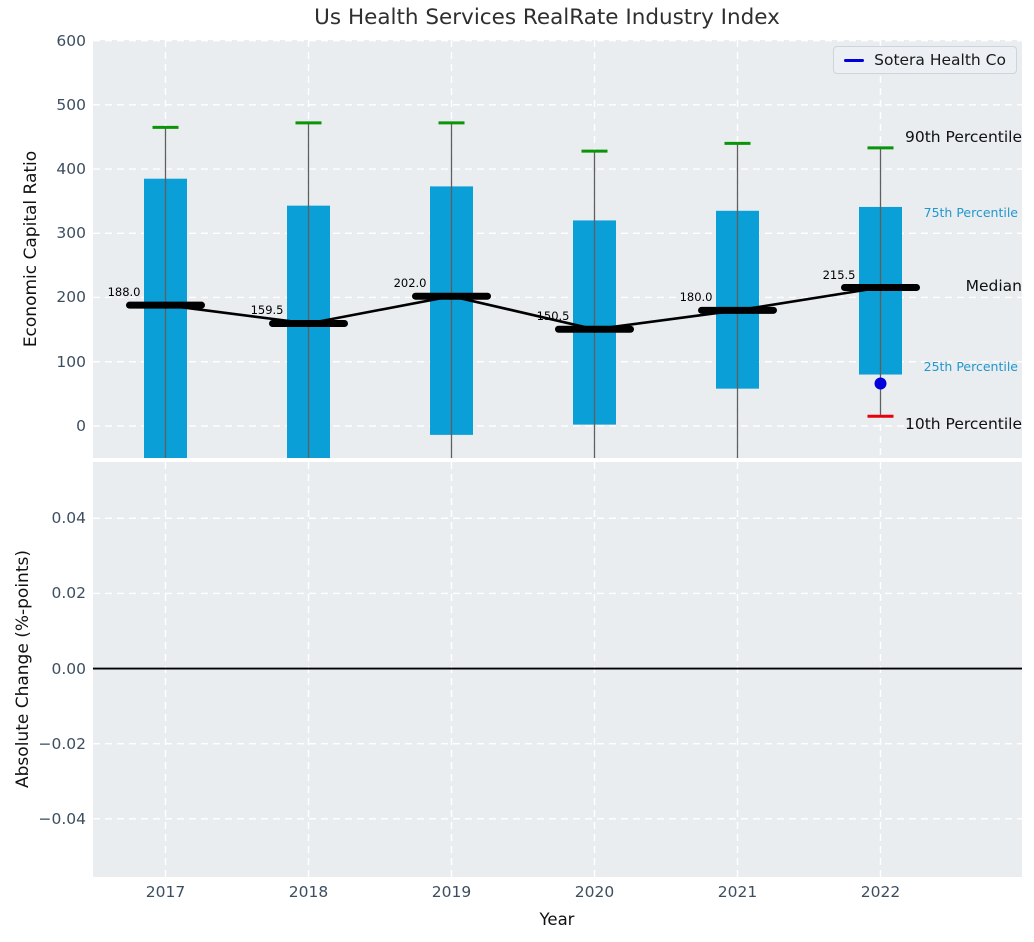  Describe the element at coordinates (165, 892) in the screenshot. I see `x-tick-label: 2017` at that location.